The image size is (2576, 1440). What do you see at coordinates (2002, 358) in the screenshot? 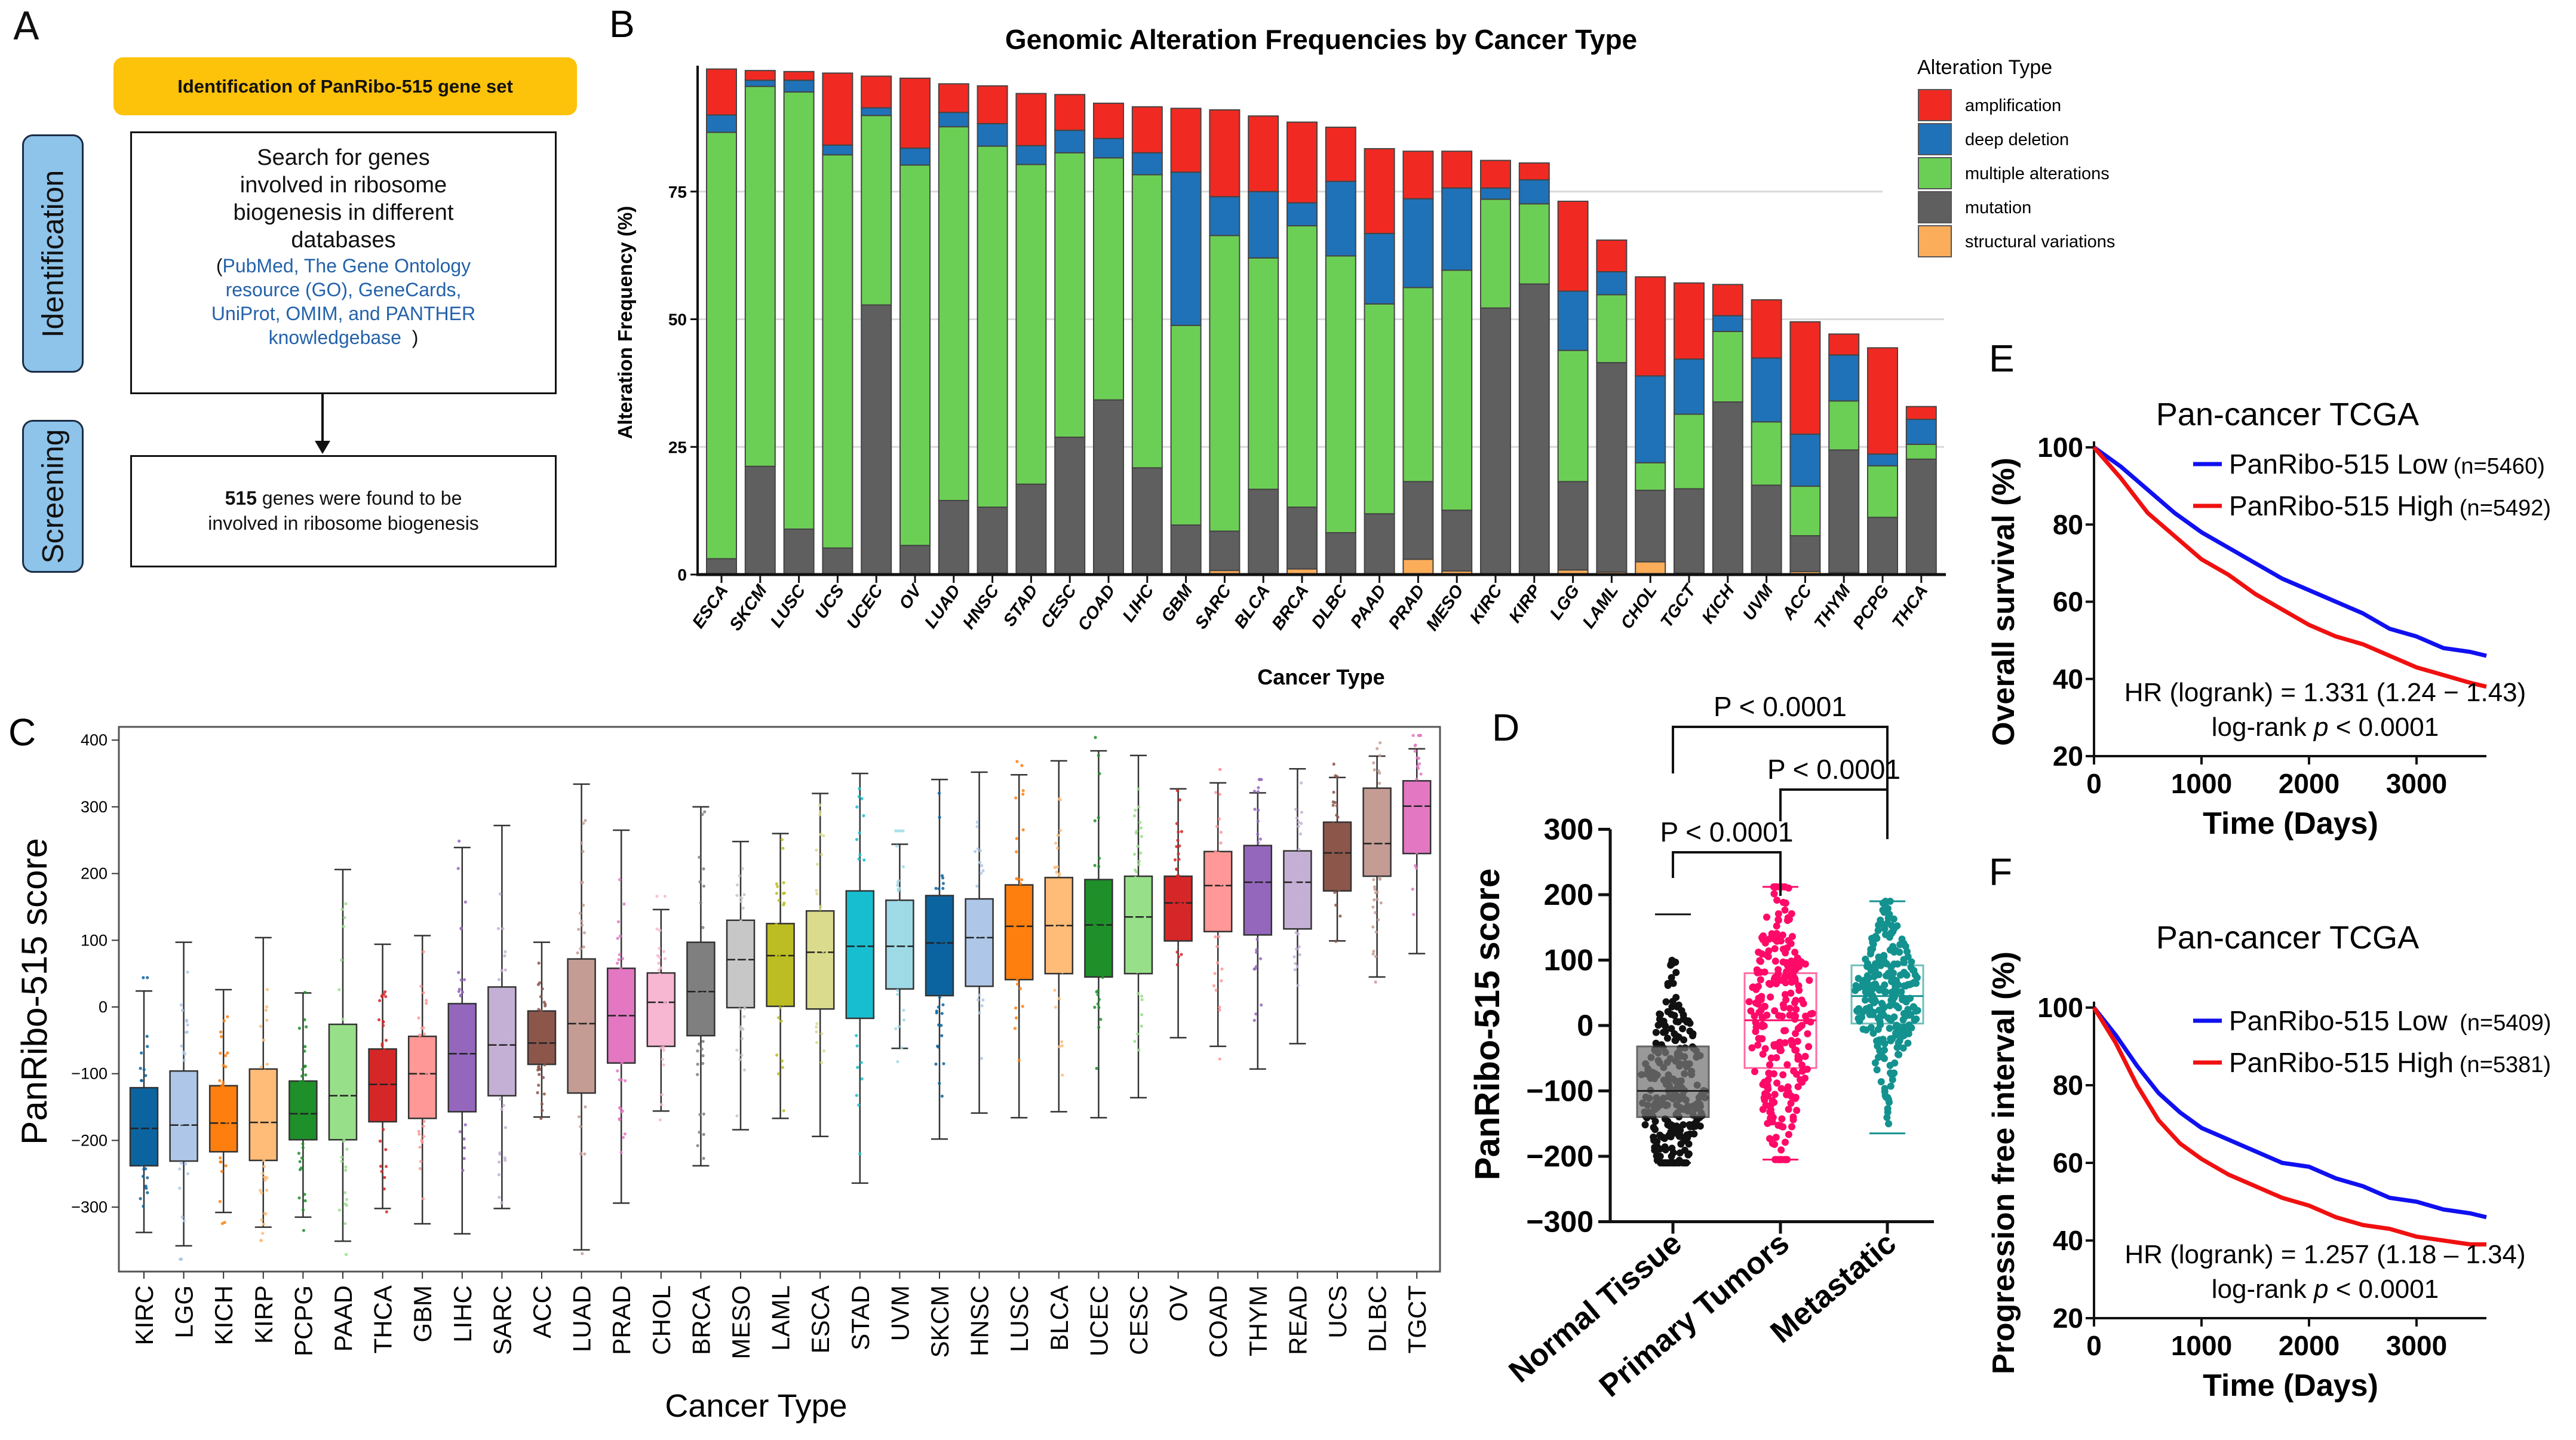
I see `panel-label-e: E` at bounding box center [2002, 358].